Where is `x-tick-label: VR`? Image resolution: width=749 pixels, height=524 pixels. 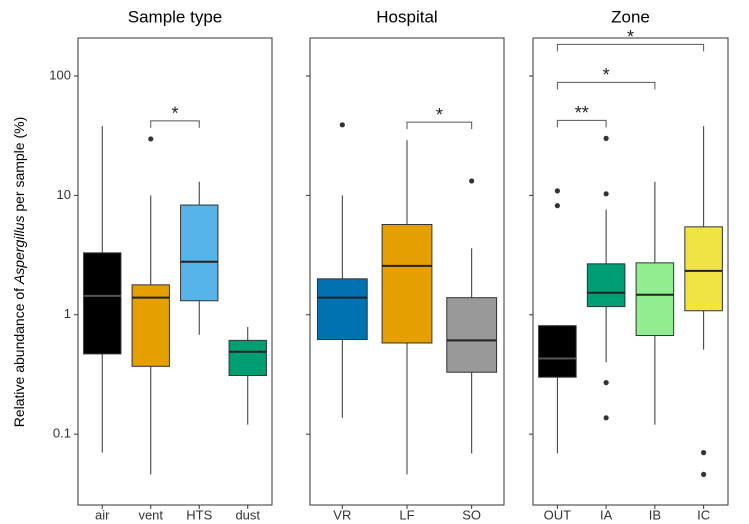
x-tick-label: VR is located at coordinates (342, 514).